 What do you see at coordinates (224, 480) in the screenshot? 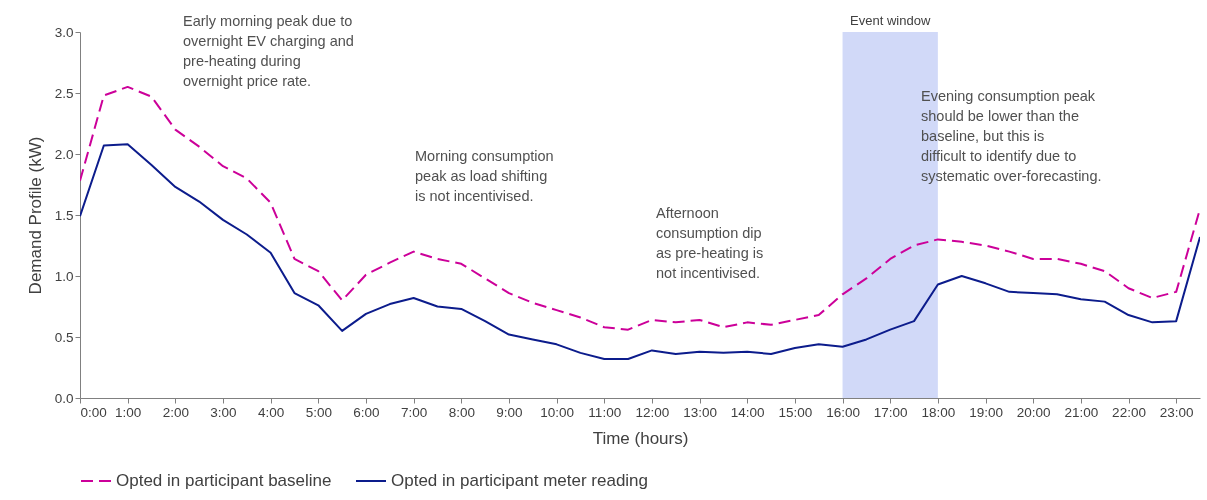
I see `legend-label: Opted in participant baseline` at bounding box center [224, 480].